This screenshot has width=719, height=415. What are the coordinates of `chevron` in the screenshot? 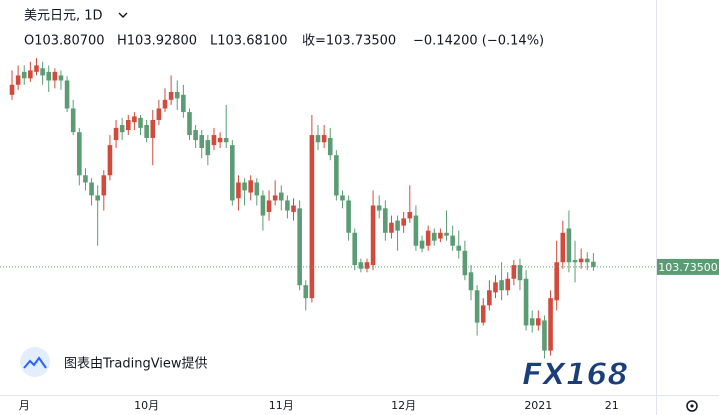 It's located at (123, 15).